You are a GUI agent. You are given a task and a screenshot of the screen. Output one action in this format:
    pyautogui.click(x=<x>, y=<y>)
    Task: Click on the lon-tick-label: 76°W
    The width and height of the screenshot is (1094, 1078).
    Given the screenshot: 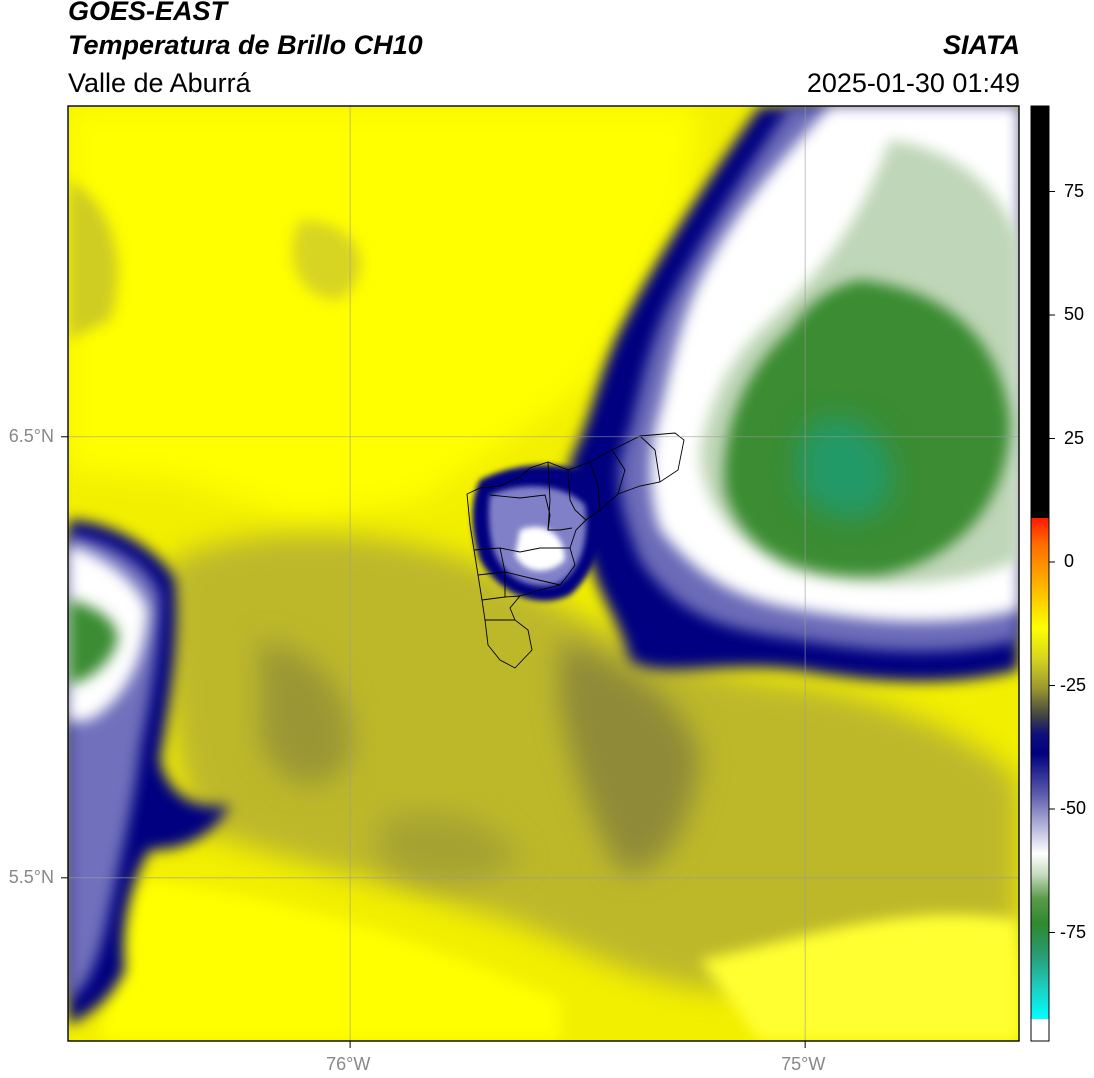 What is the action you would take?
    pyautogui.click(x=348, y=1064)
    